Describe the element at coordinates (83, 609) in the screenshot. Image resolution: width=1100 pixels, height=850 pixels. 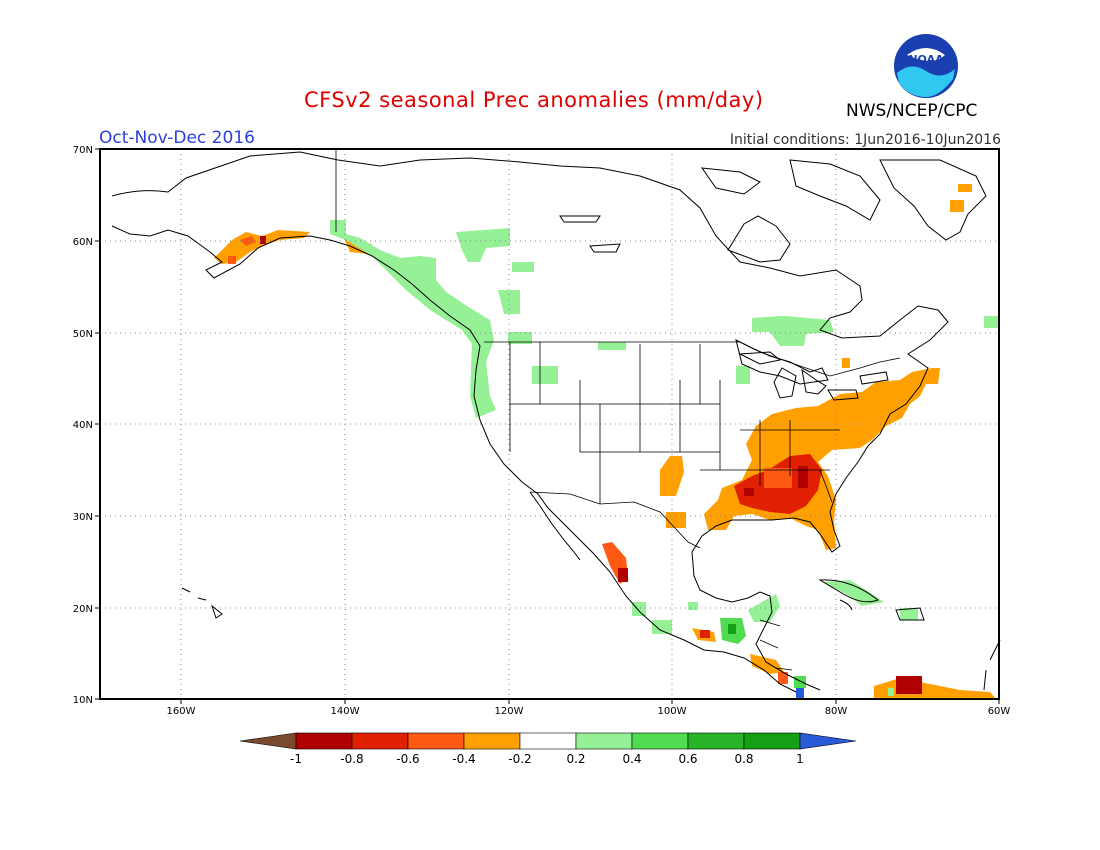
I see `lat-label: 20N` at that location.